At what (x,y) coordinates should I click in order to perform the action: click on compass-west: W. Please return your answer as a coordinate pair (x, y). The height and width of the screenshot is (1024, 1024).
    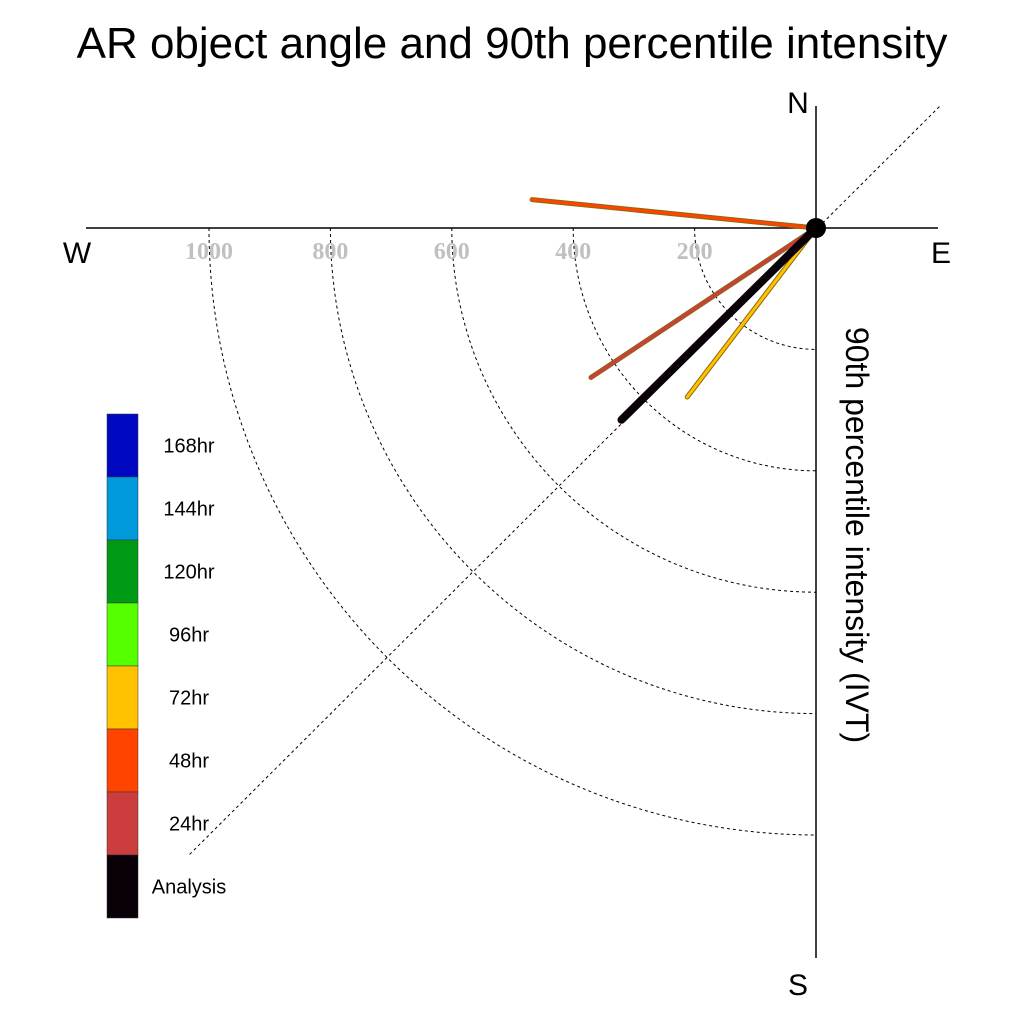
    Looking at the image, I should click on (77, 253).